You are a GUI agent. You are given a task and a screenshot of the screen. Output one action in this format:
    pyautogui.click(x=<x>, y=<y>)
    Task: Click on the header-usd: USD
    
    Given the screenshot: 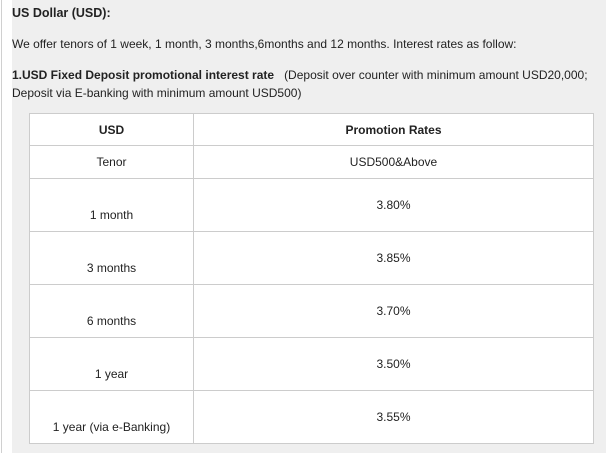 What is the action you would take?
    pyautogui.click(x=111, y=129)
    